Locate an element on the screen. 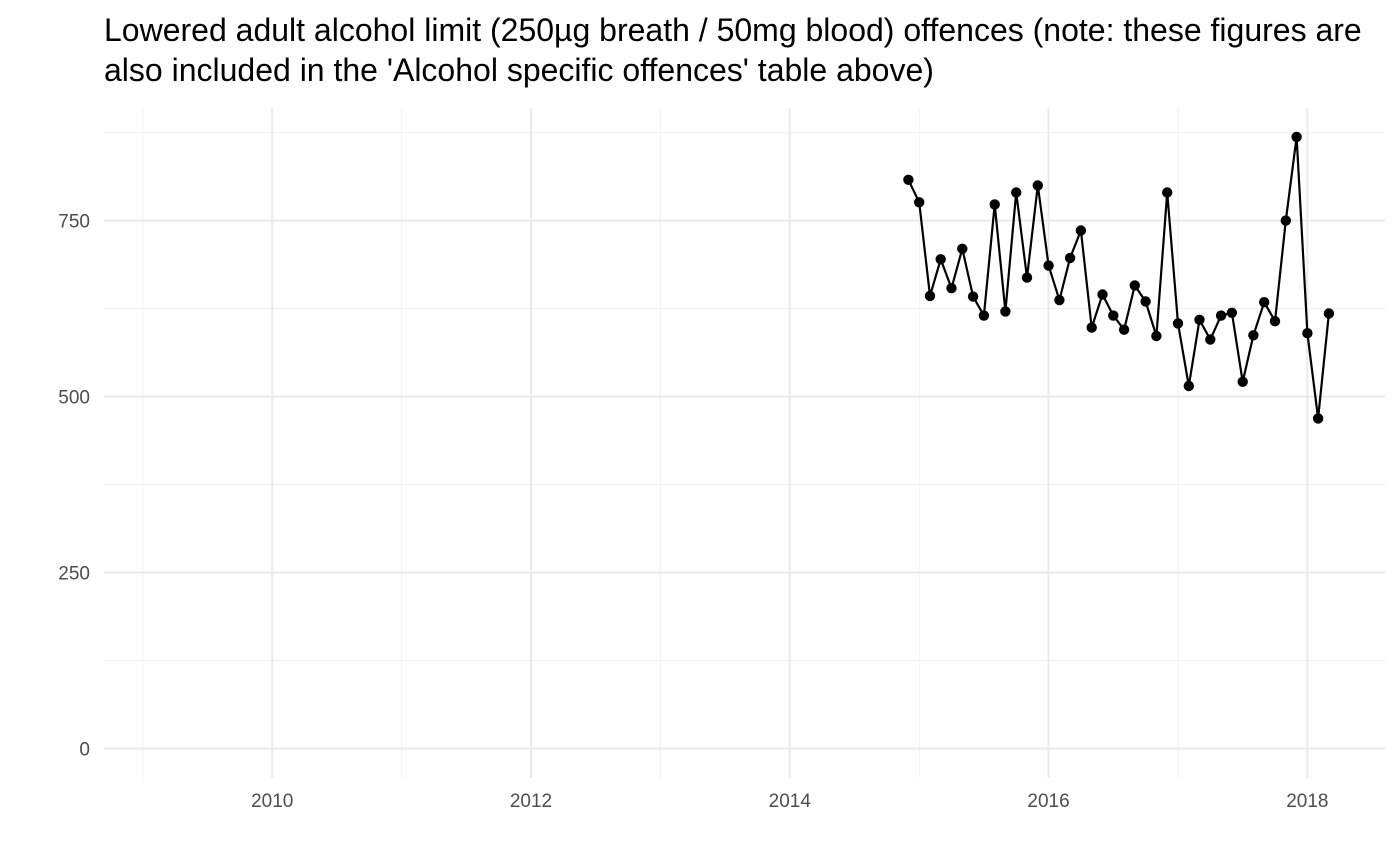  y-tick-label: 0 is located at coordinates (84, 749).